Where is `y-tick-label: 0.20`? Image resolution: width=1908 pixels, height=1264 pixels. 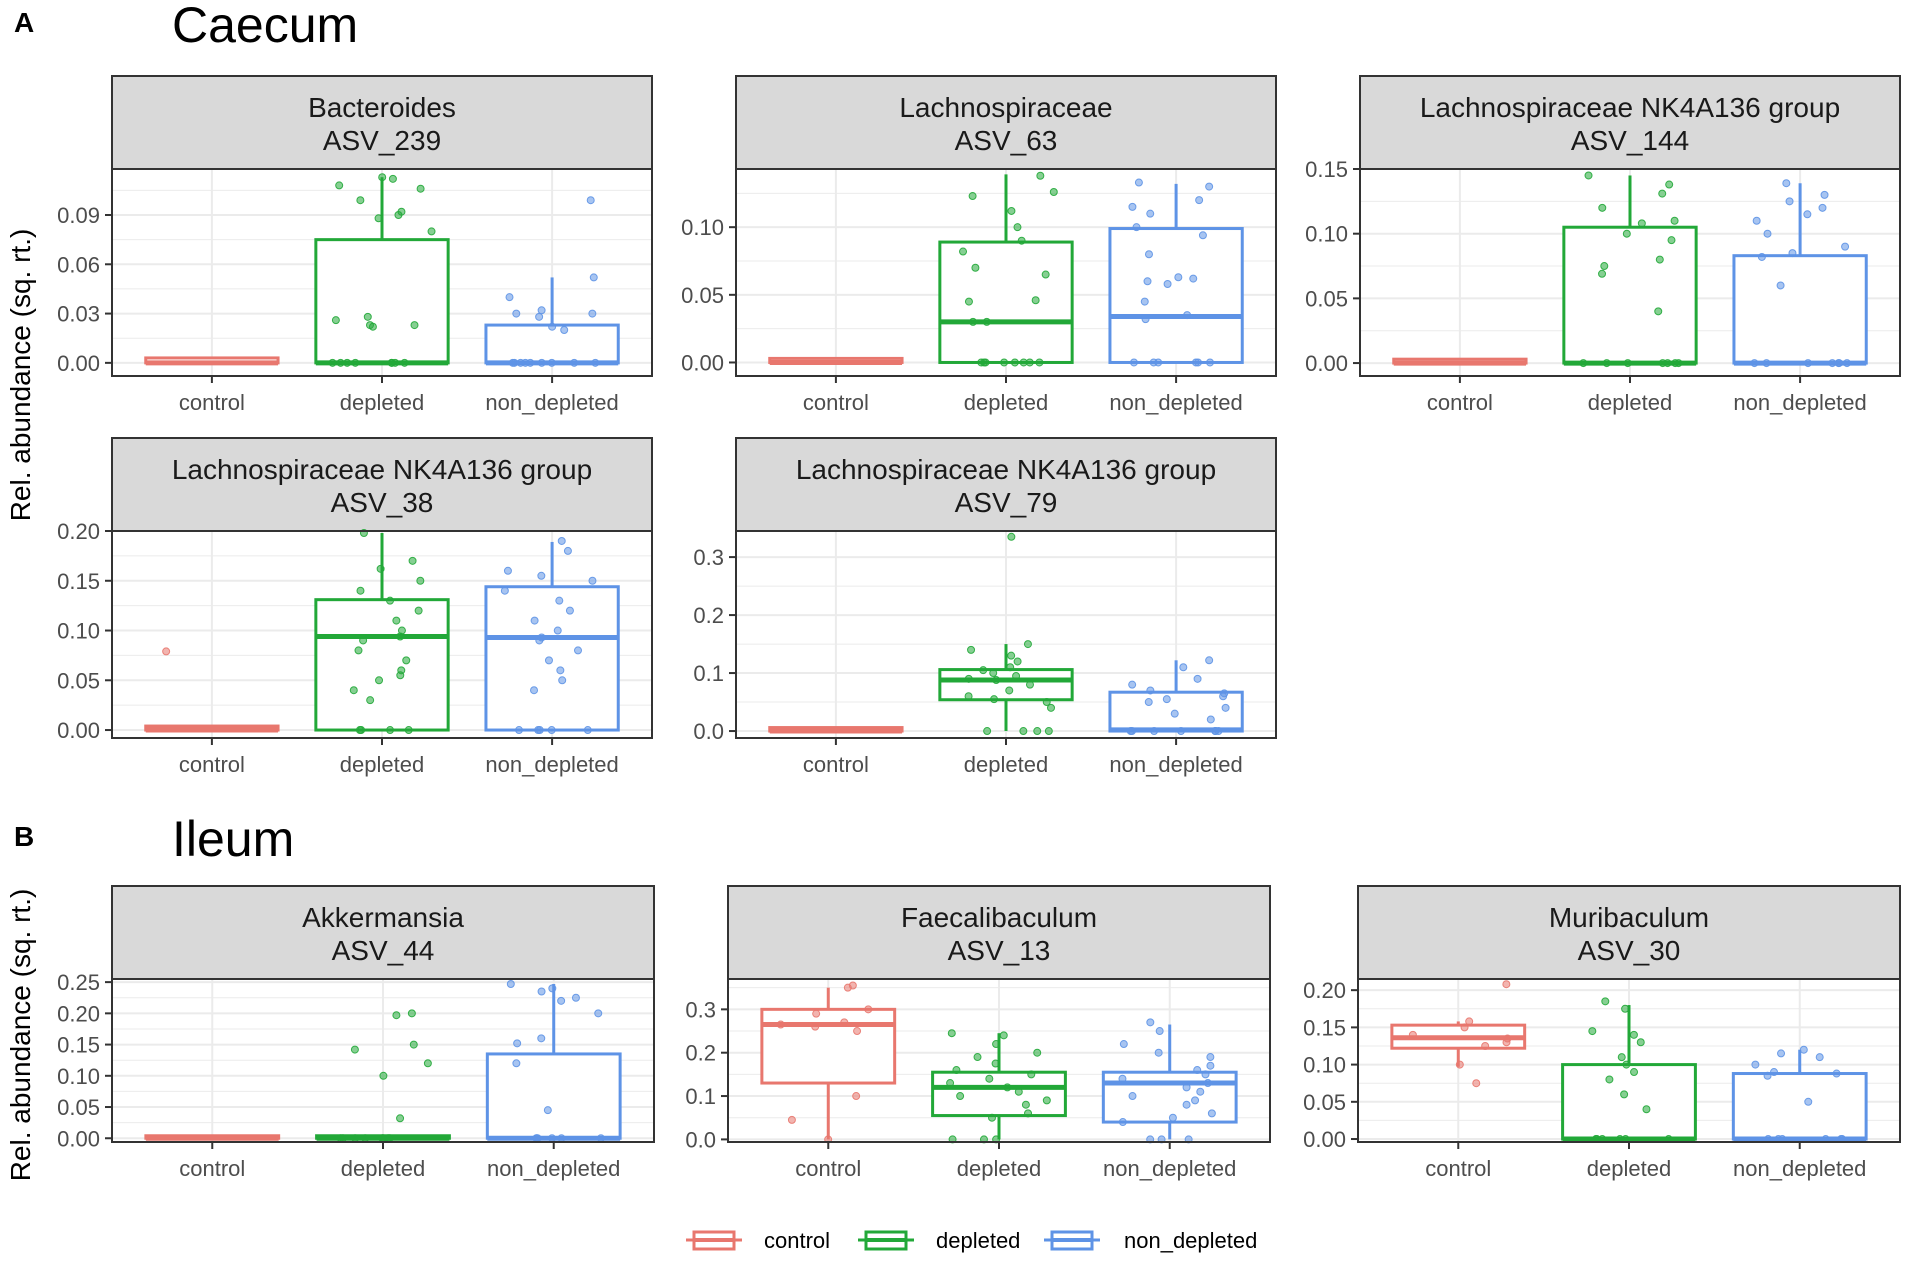 y-tick-label: 0.20 is located at coordinates (1324, 990).